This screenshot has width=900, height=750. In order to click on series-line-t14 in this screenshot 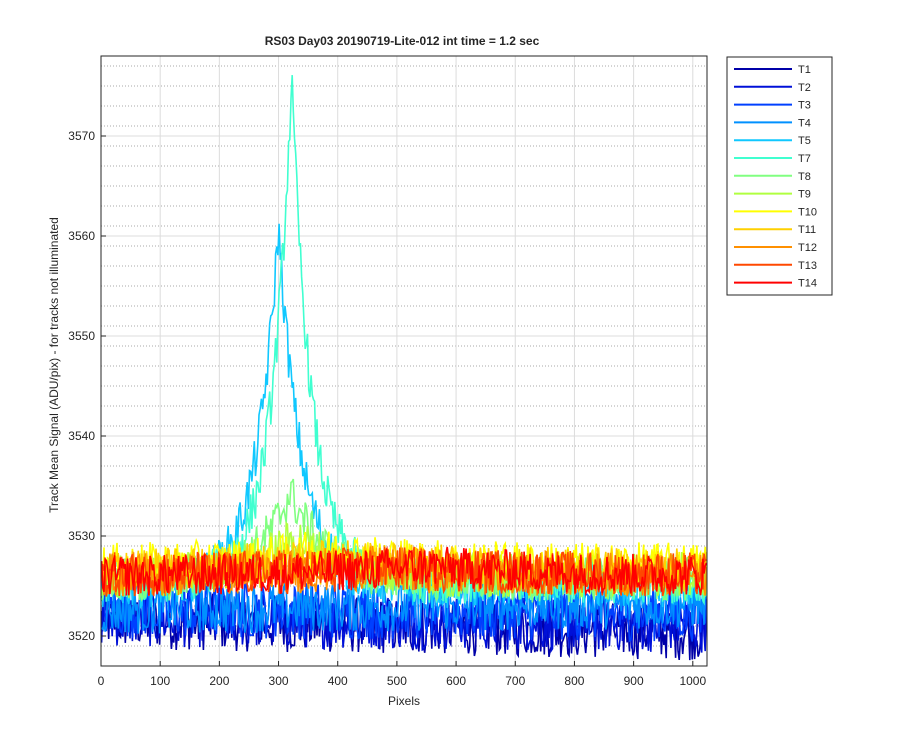, I will do `click(404, 571)`.